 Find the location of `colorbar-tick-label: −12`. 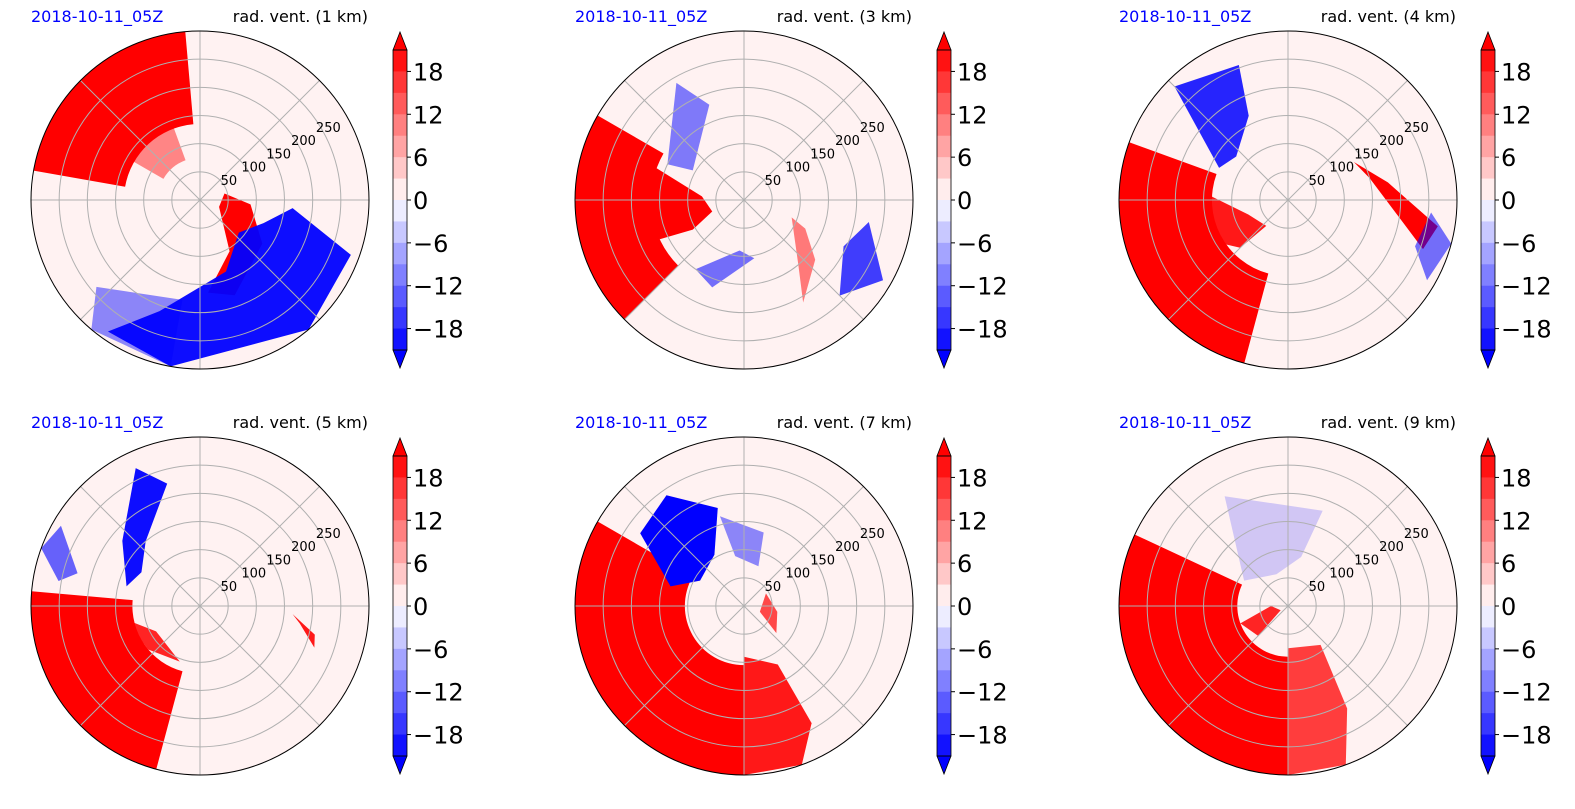

colorbar-tick-label: −12 is located at coordinates (438, 693).